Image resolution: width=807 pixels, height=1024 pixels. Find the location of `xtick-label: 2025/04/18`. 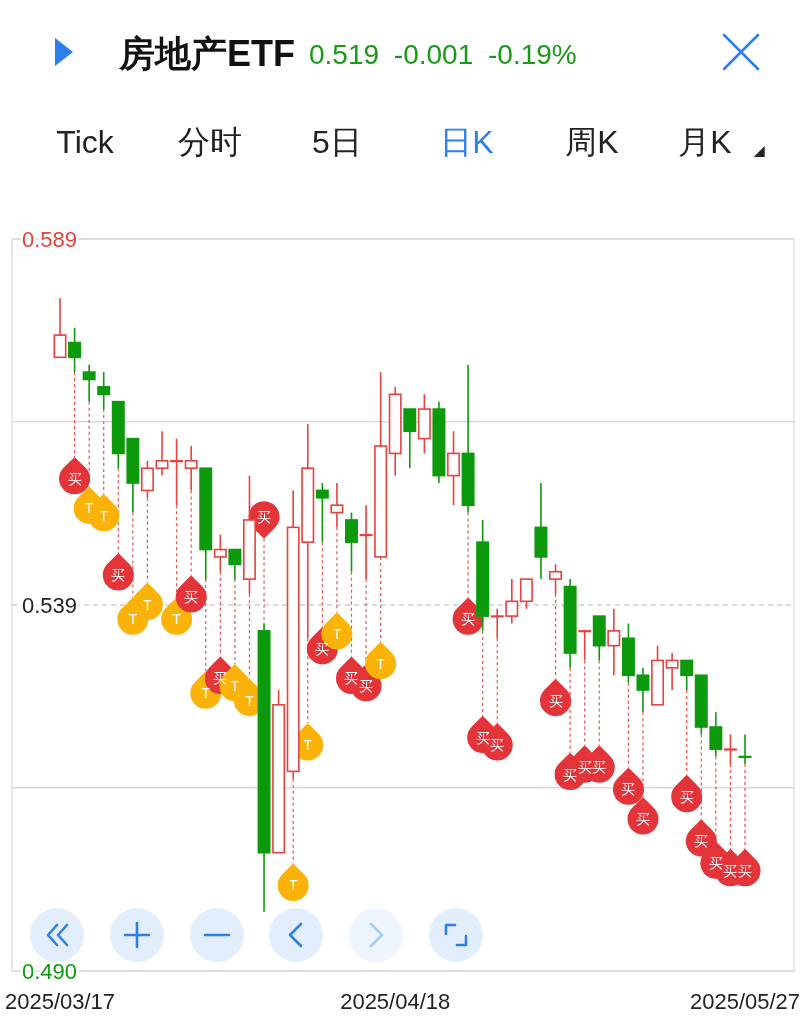

xtick-label: 2025/04/18 is located at coordinates (395, 1001).